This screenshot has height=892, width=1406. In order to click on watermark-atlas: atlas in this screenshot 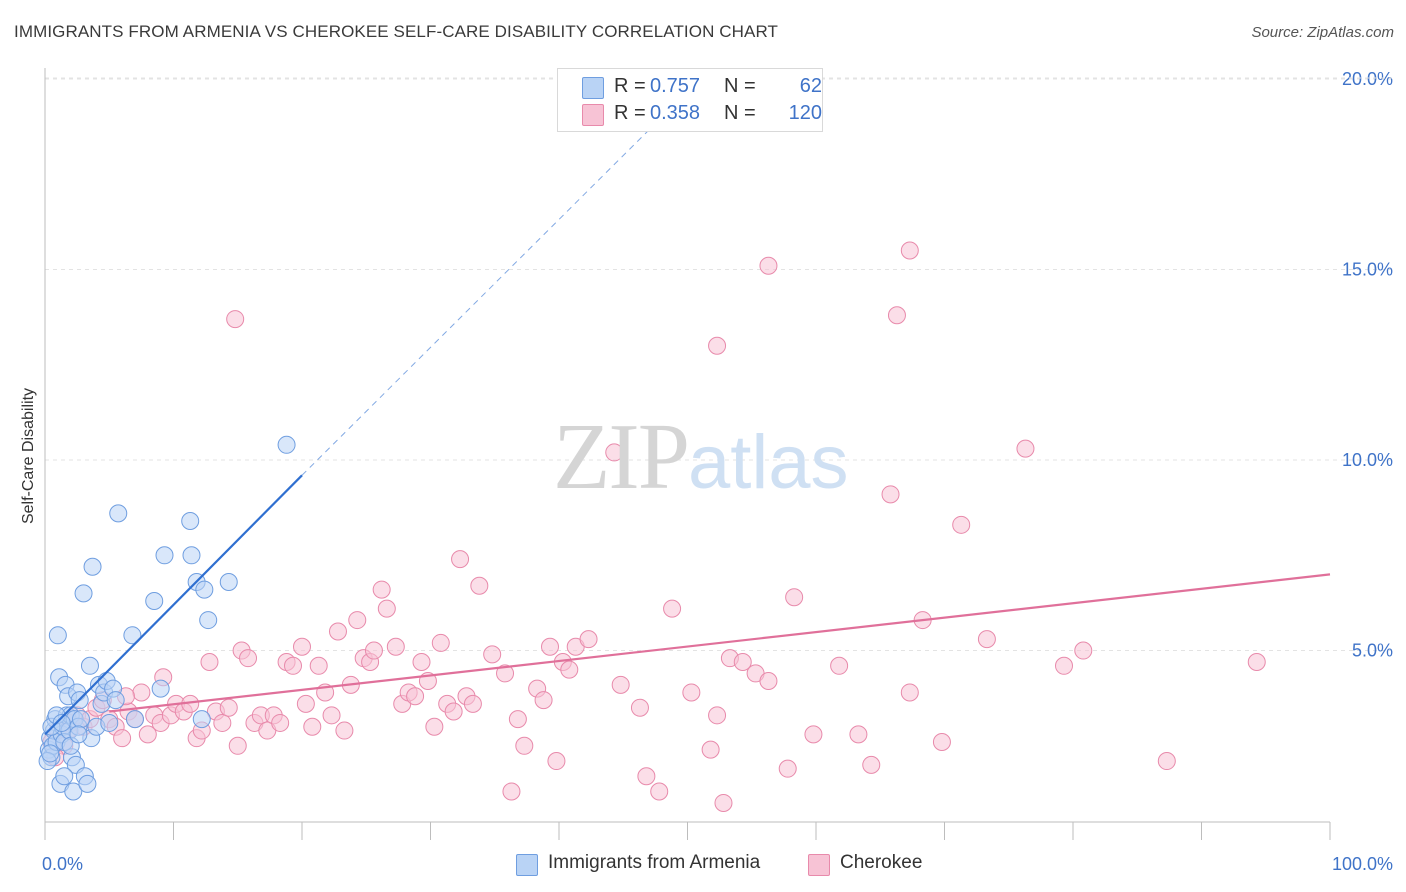, I will do `click(768, 462)`.